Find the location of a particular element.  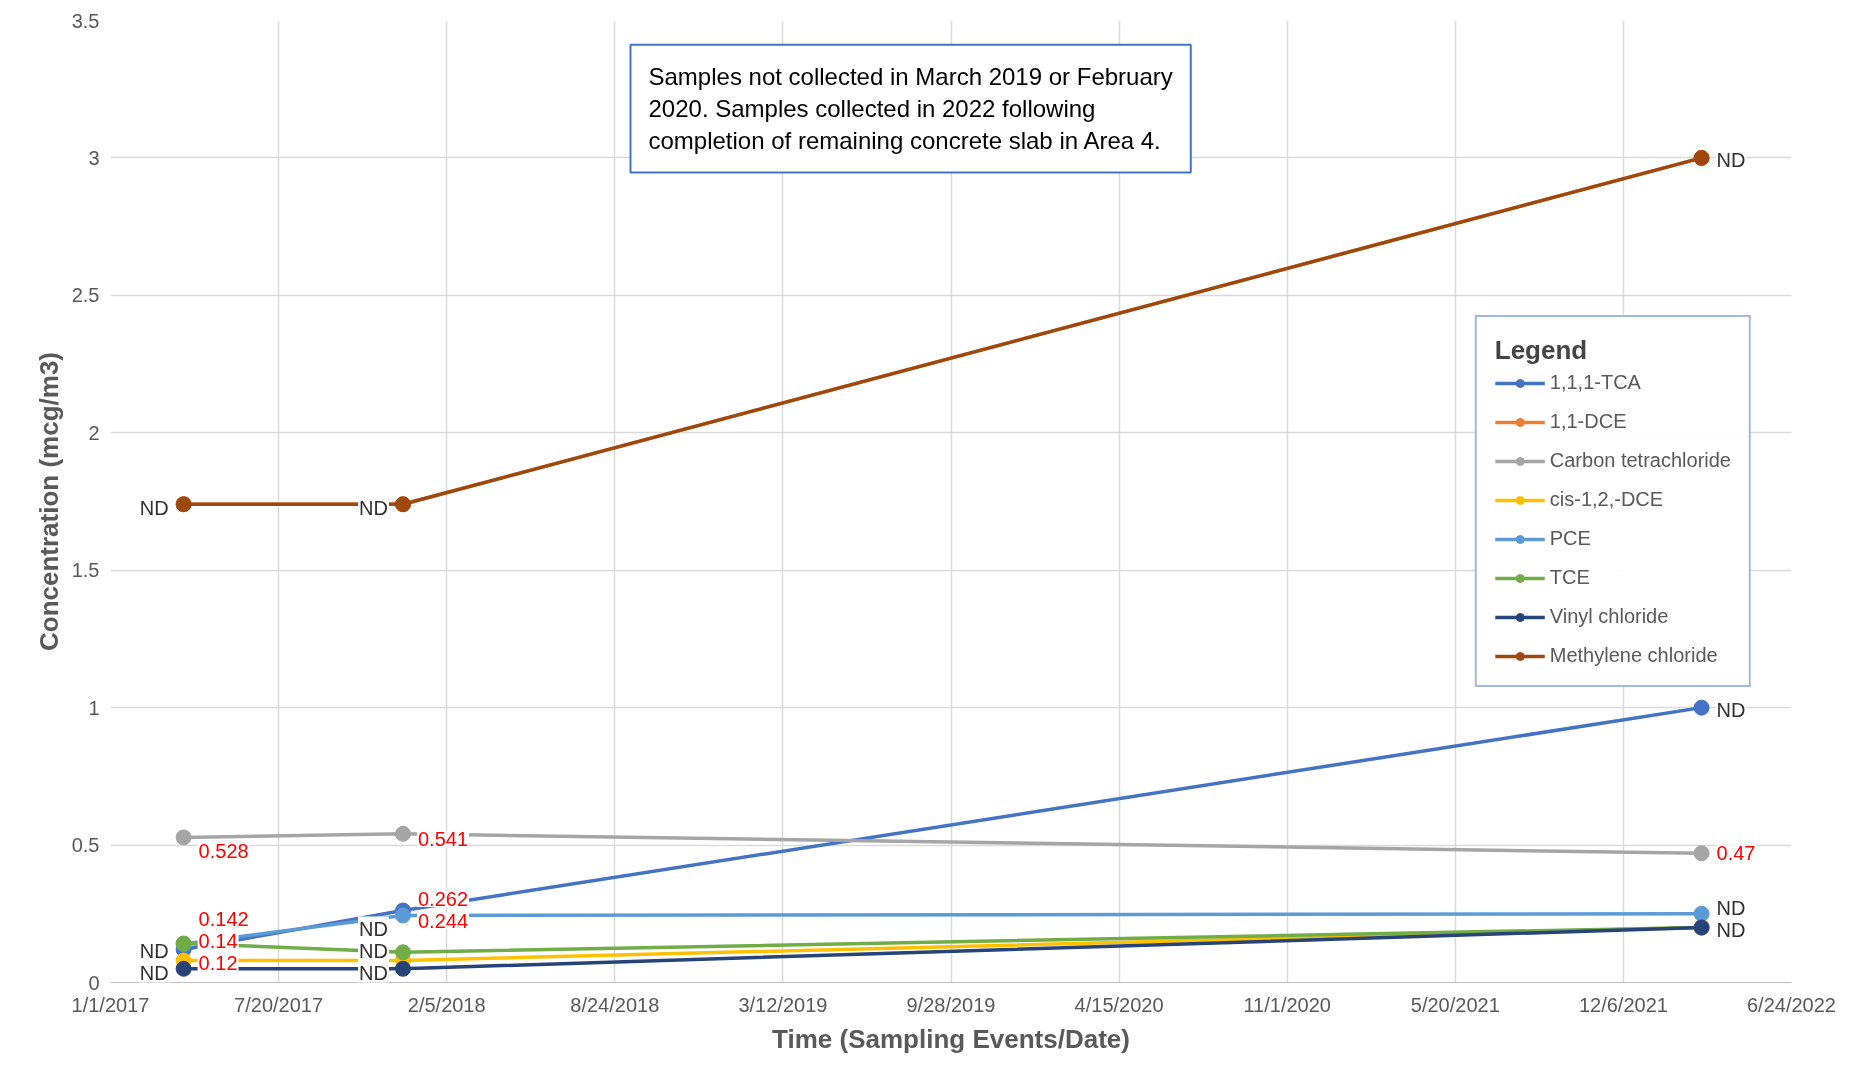

data-label: 0.47 is located at coordinates (1736, 853).